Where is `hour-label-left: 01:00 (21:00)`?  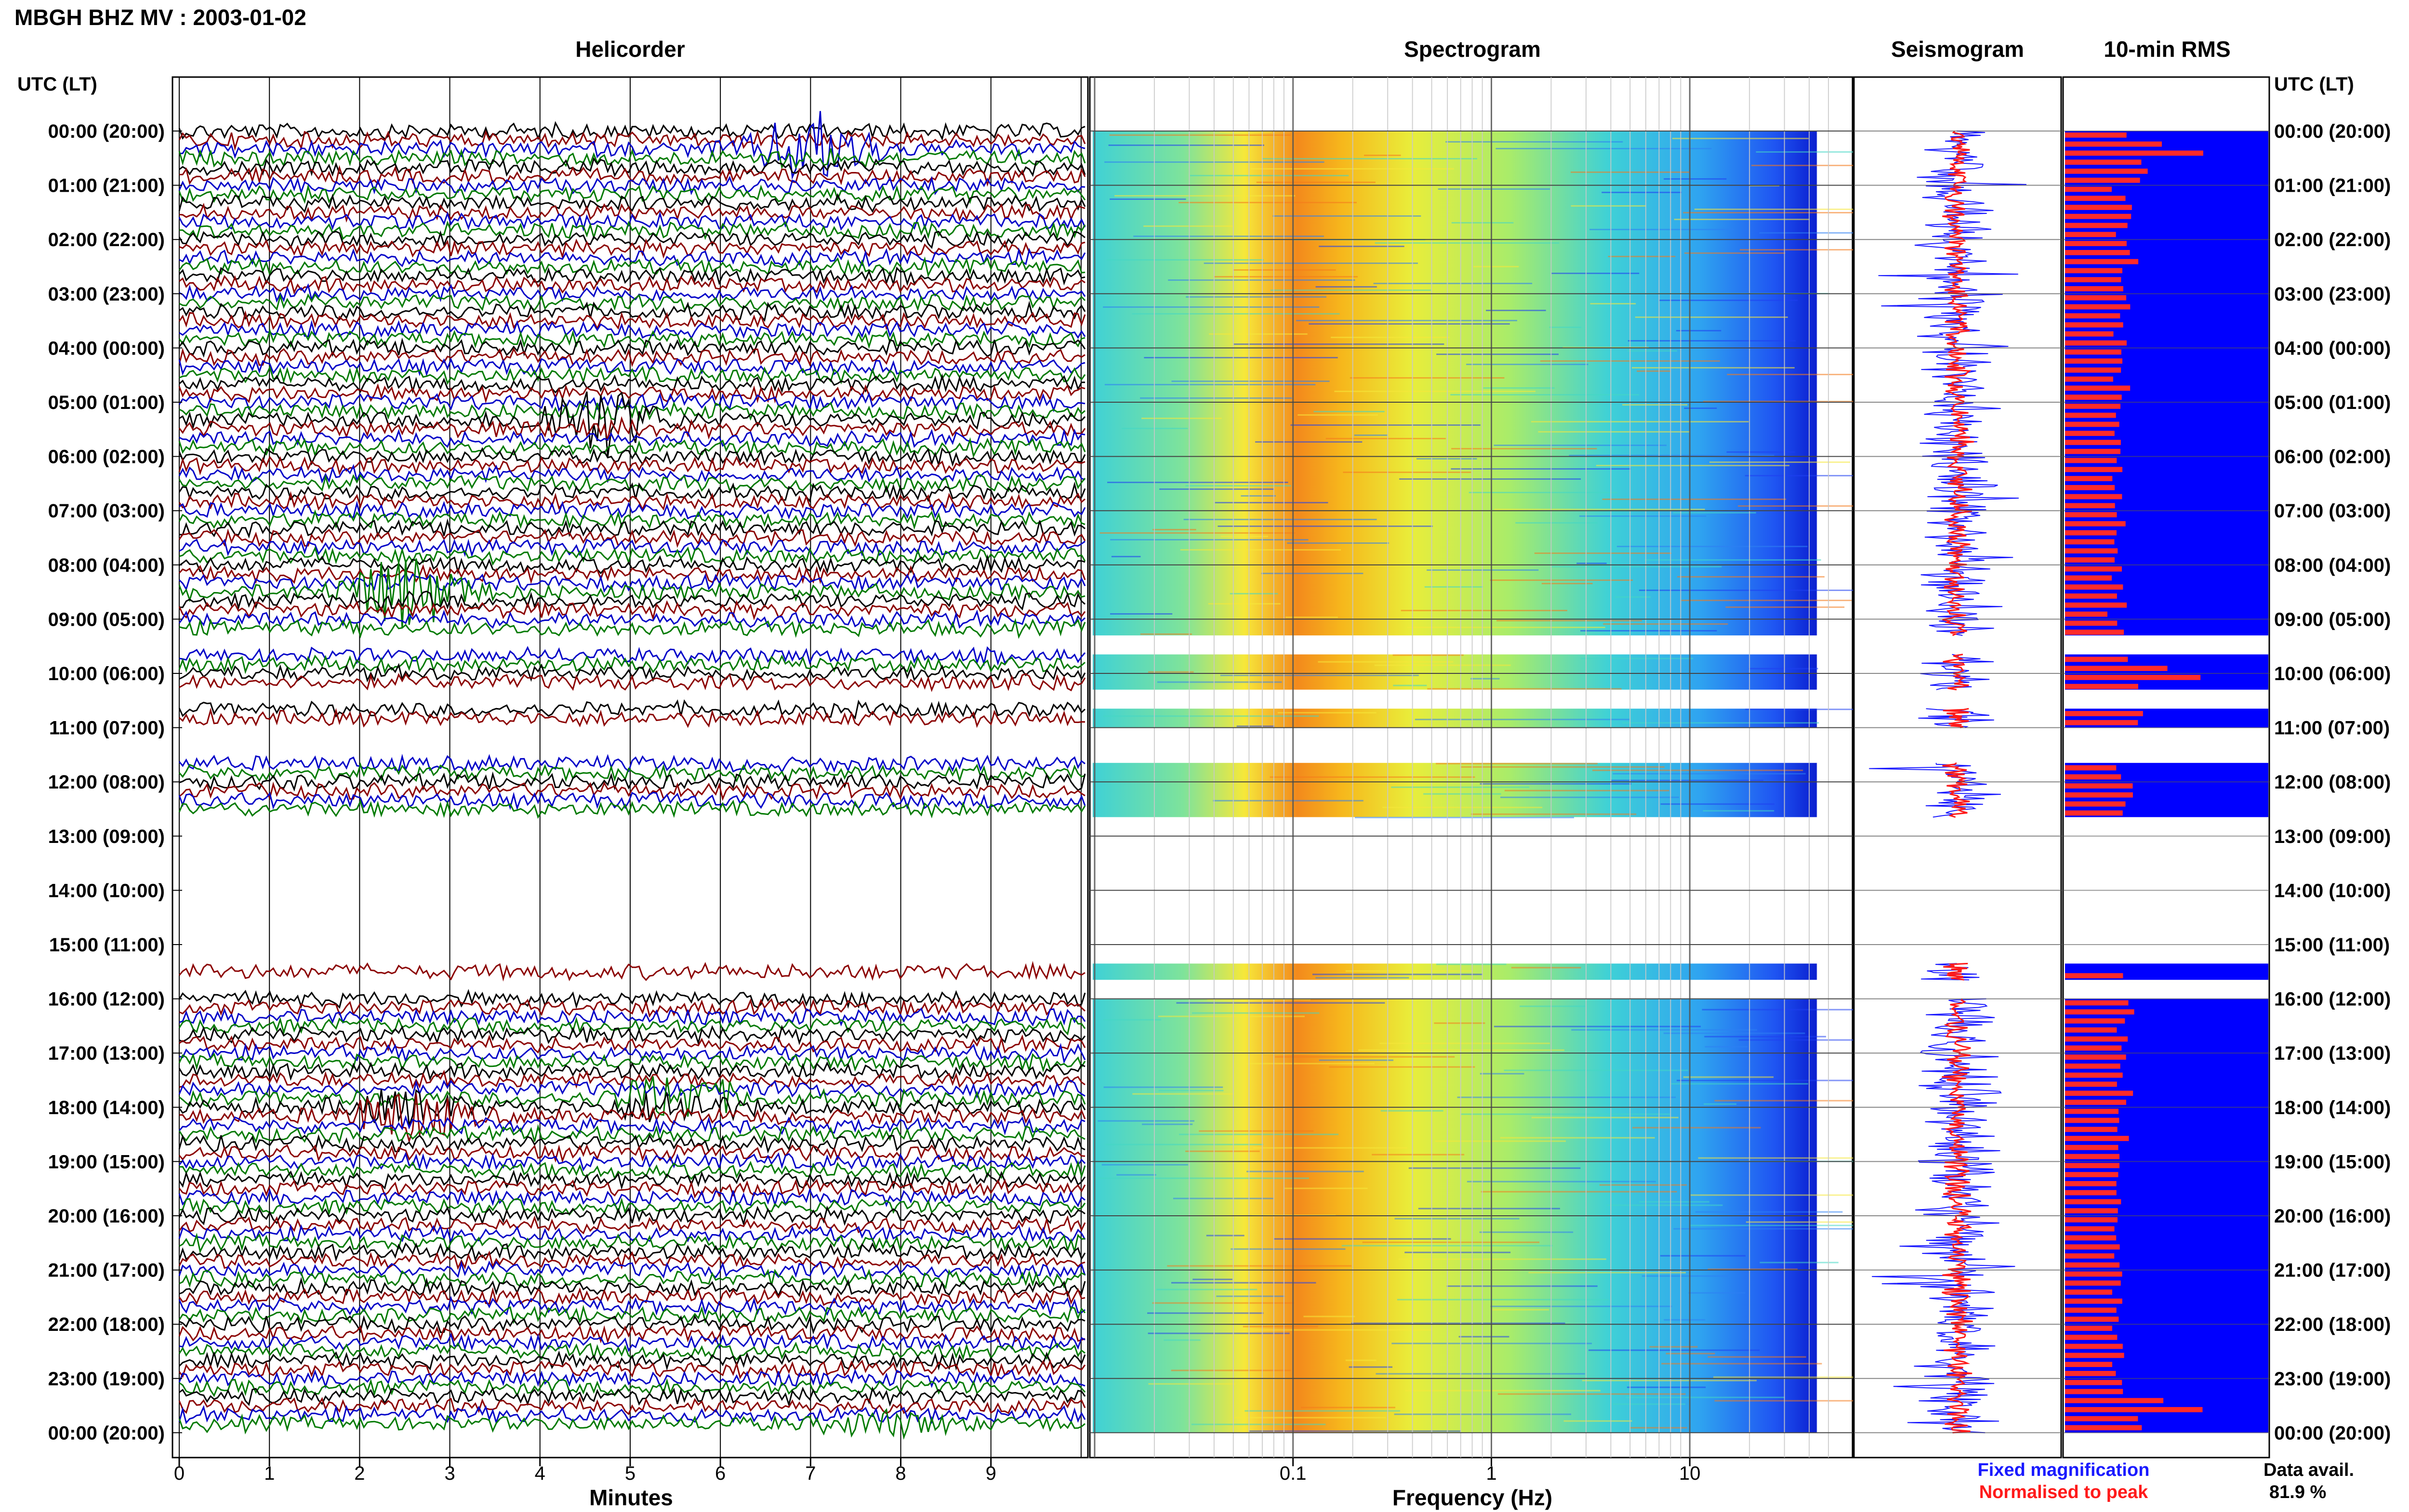
hour-label-left: 01:00 (21:00) is located at coordinates (106, 186).